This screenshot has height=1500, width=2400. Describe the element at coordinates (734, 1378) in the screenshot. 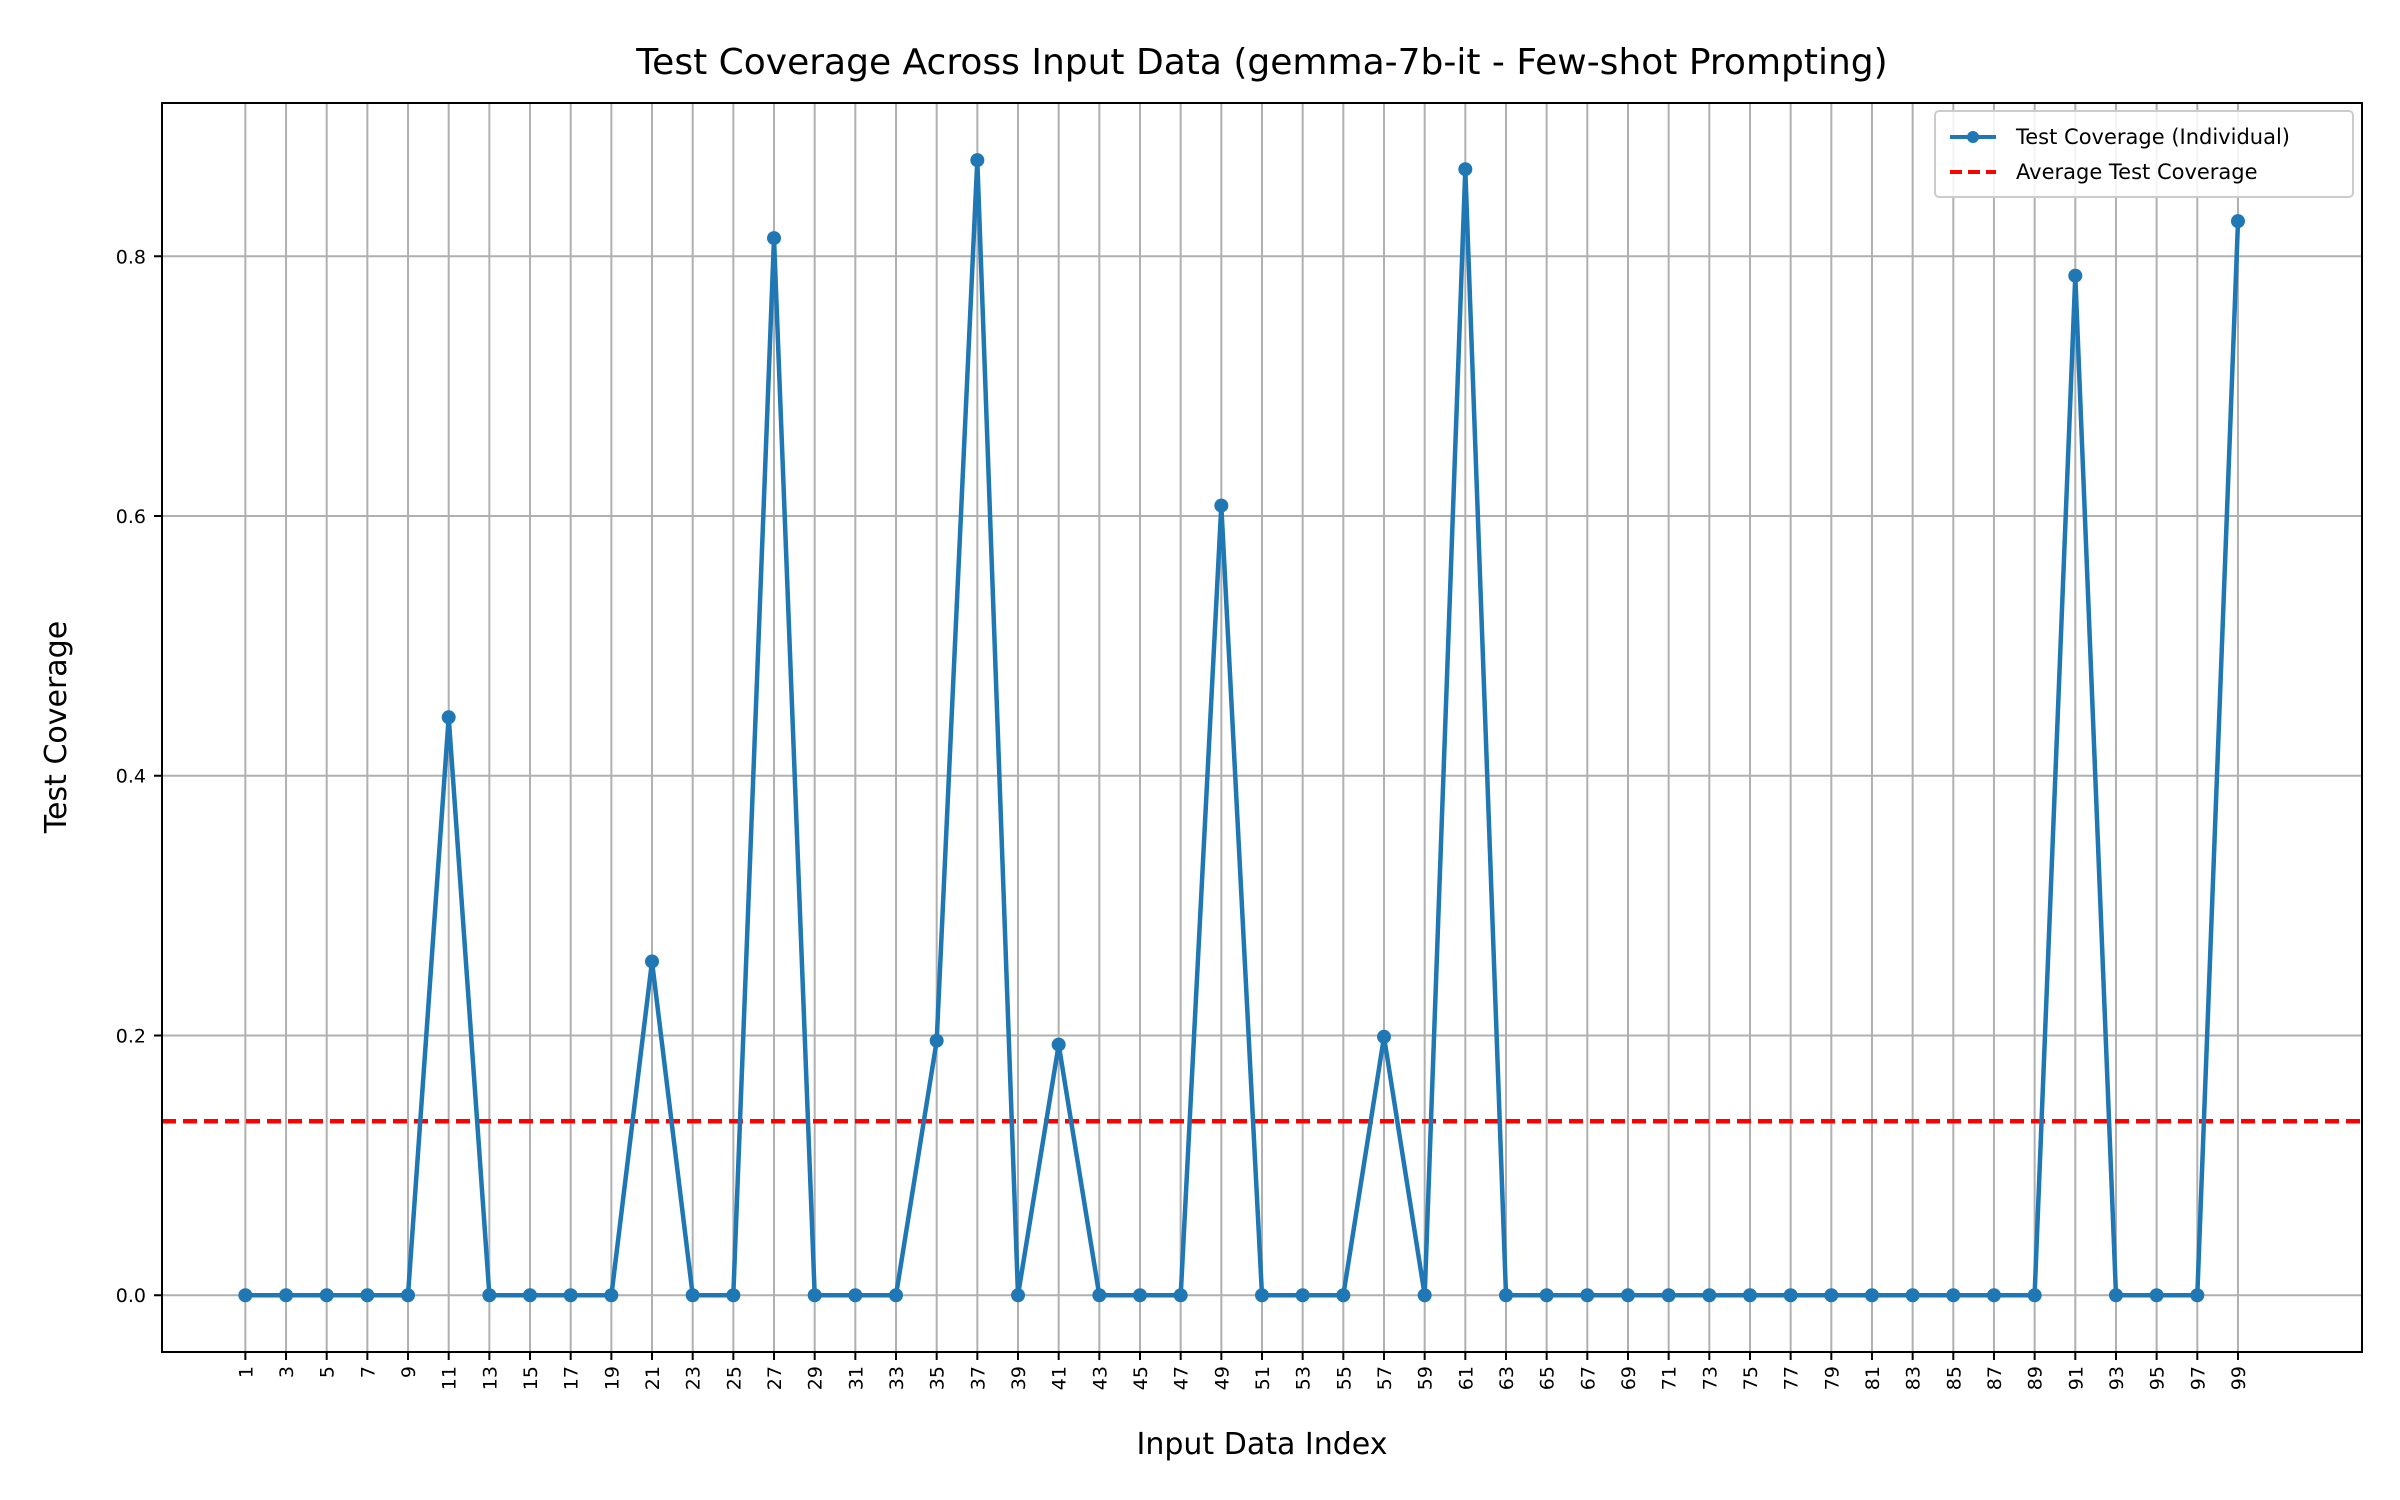

I see `x-tick-label: 25` at that location.